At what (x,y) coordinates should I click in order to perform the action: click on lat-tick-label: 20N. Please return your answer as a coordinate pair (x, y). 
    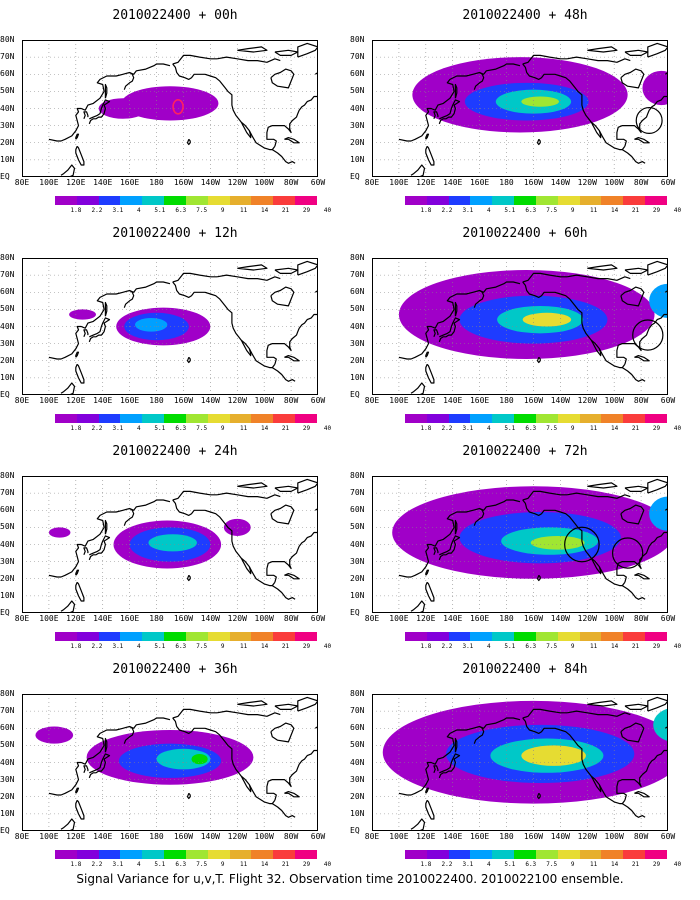
    Looking at the image, I should click on (357, 578).